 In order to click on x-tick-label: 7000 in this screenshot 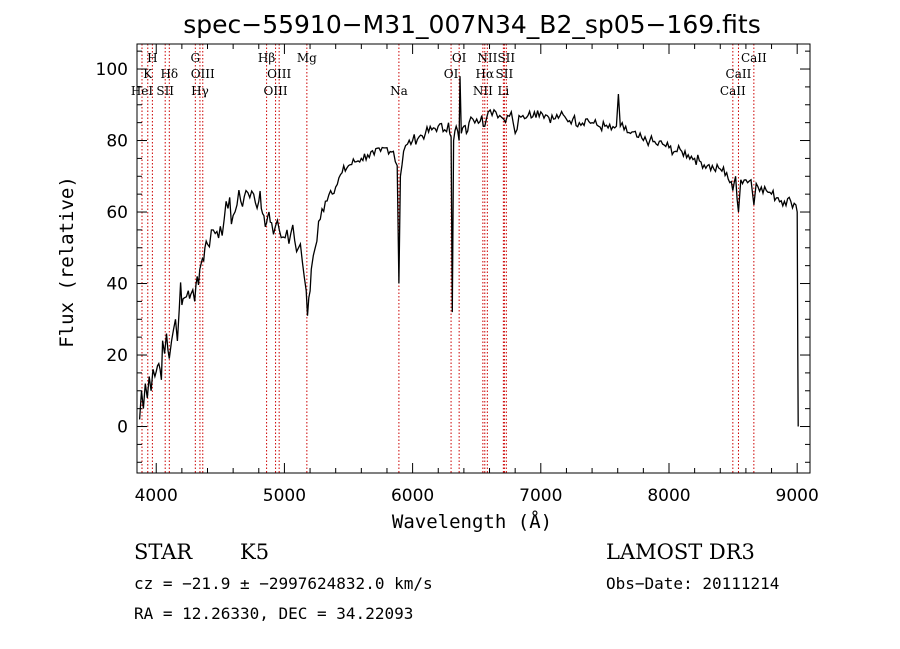, I will do `click(540, 496)`.